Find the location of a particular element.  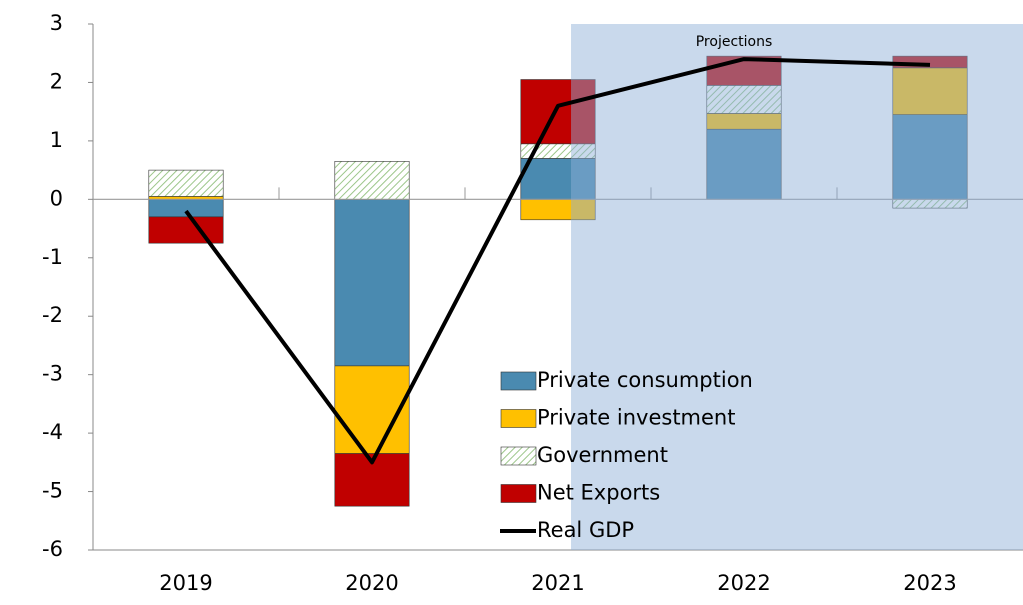

x-tick-label: 2019 is located at coordinates (185, 583).